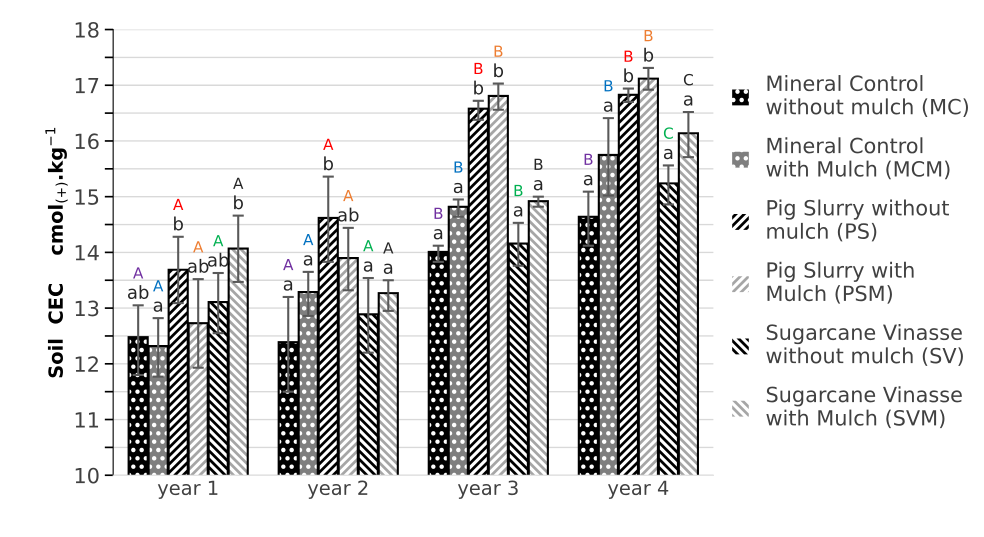  I want to click on y-tick-label: 15, so click(87, 197).